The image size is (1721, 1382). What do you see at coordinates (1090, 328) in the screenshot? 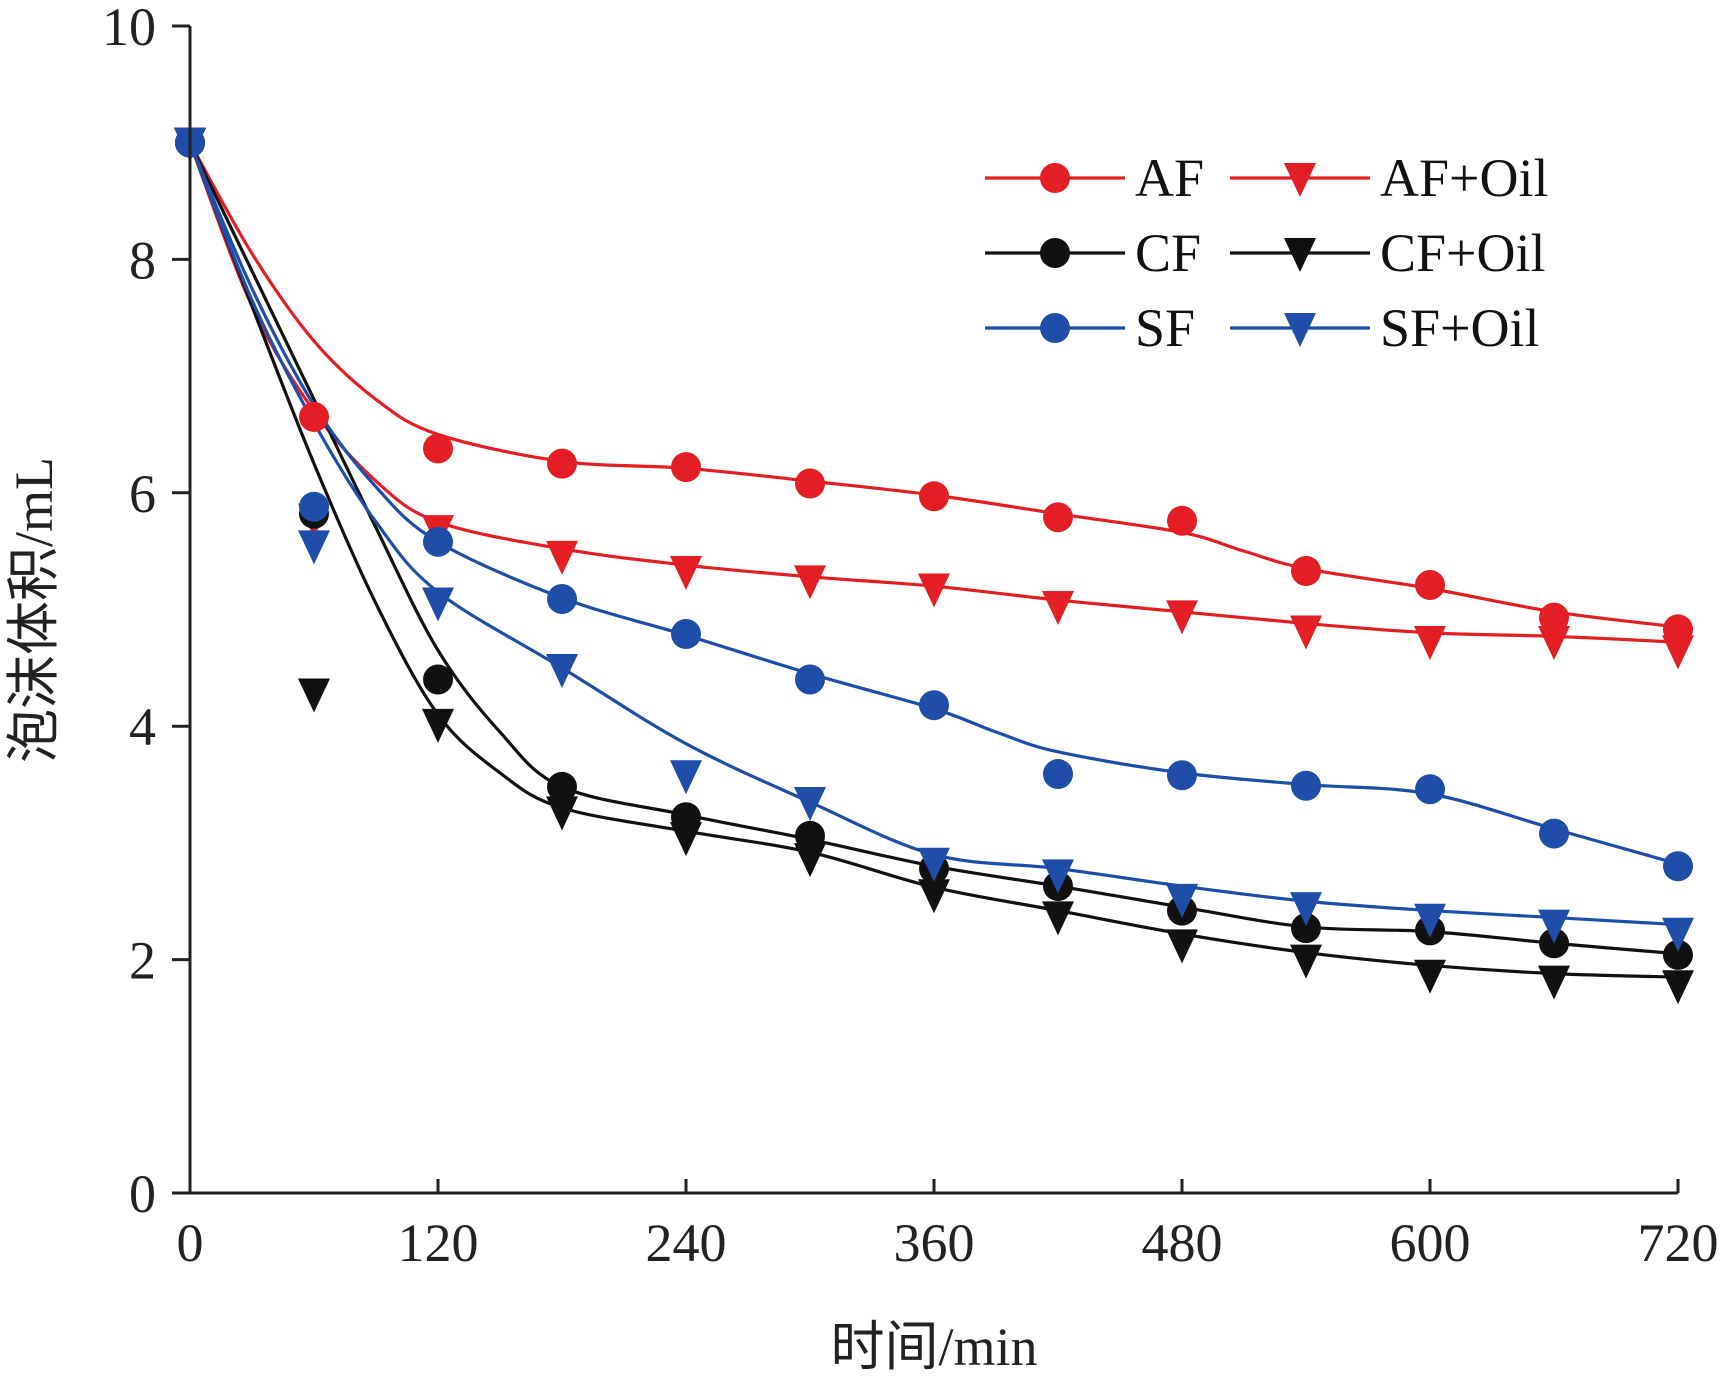
I see `legend-entry-sf: SF` at bounding box center [1090, 328].